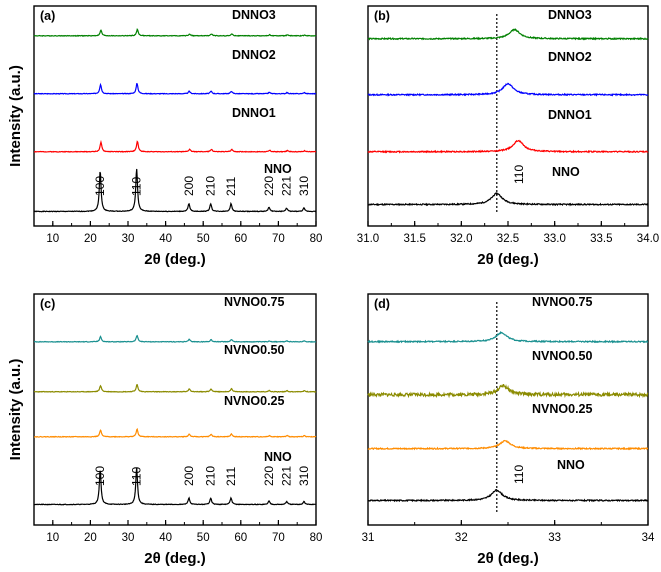 The height and width of the screenshot is (572, 661). Describe the element at coordinates (189, 186) in the screenshot. I see `panel-a-hkl-label: 200` at that location.